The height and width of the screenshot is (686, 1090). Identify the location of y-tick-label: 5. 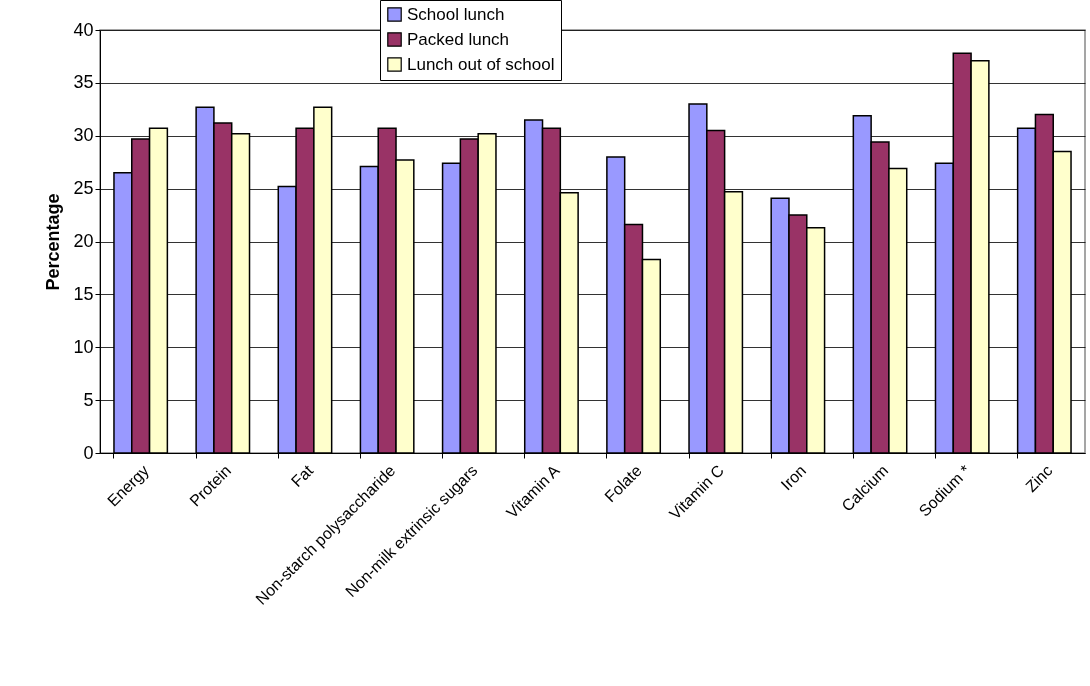
(88, 399).